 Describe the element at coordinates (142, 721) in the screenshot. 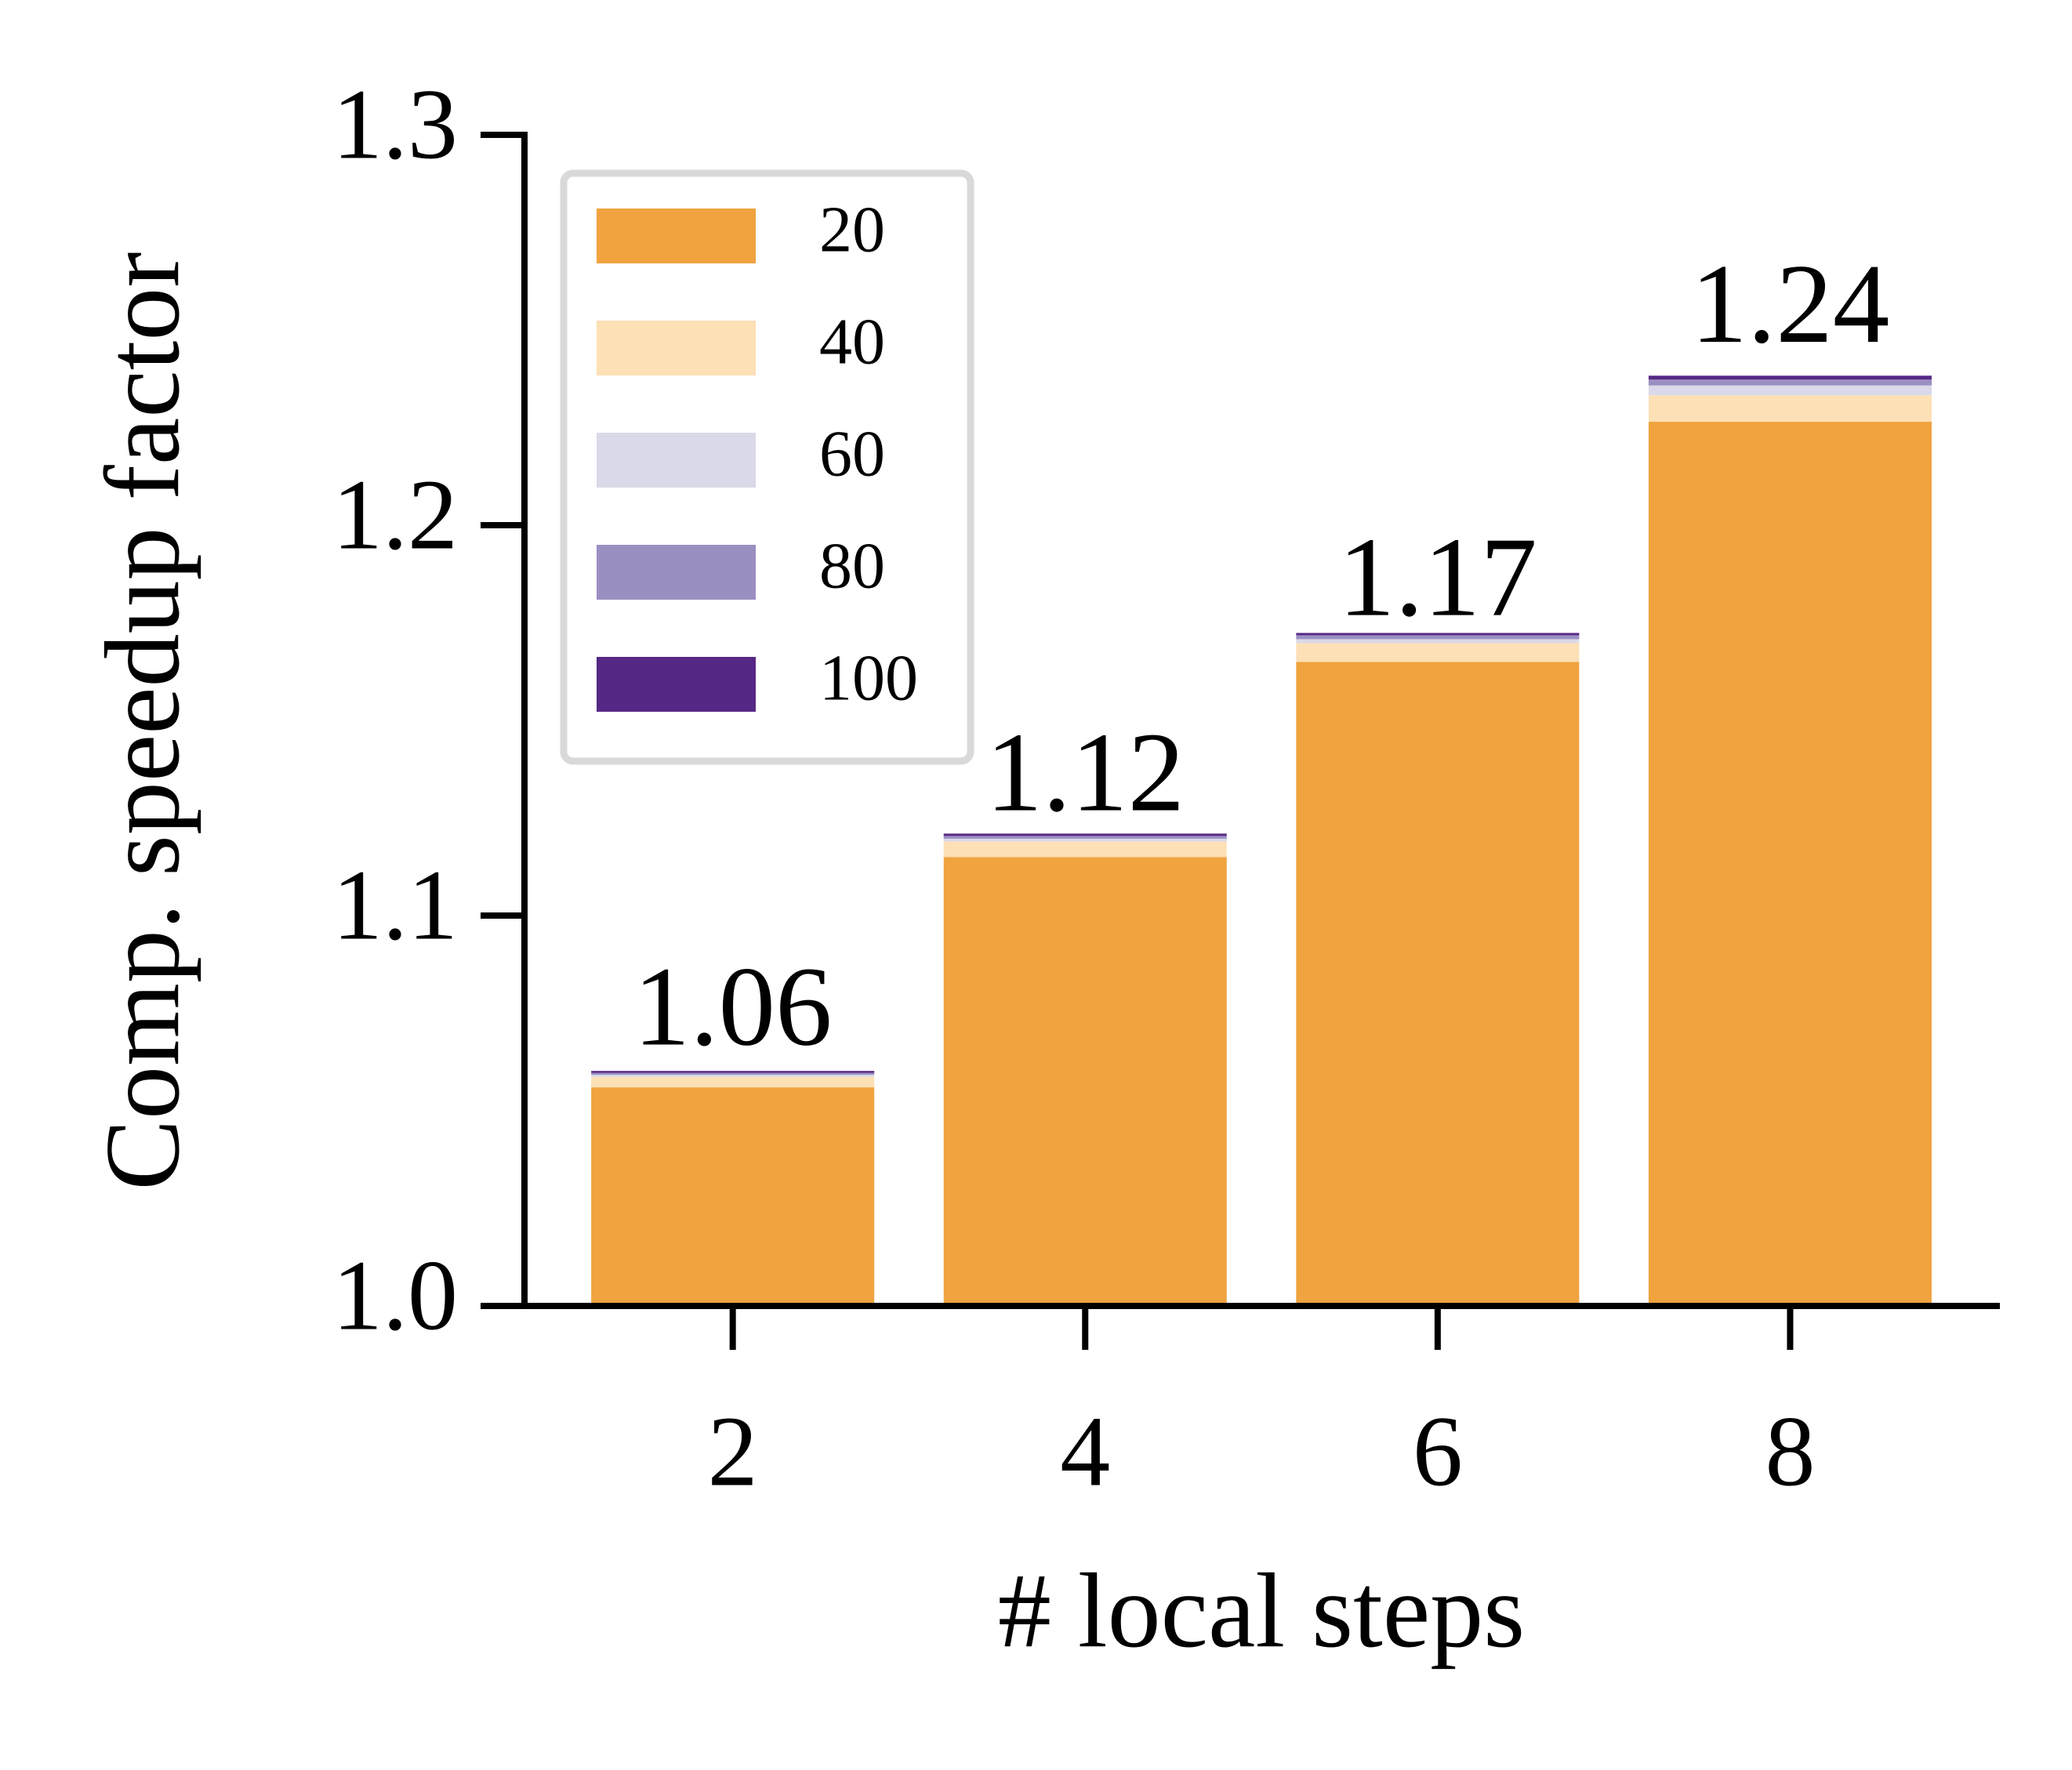

I see `y-axis-label: Comp. speedup factor` at that location.